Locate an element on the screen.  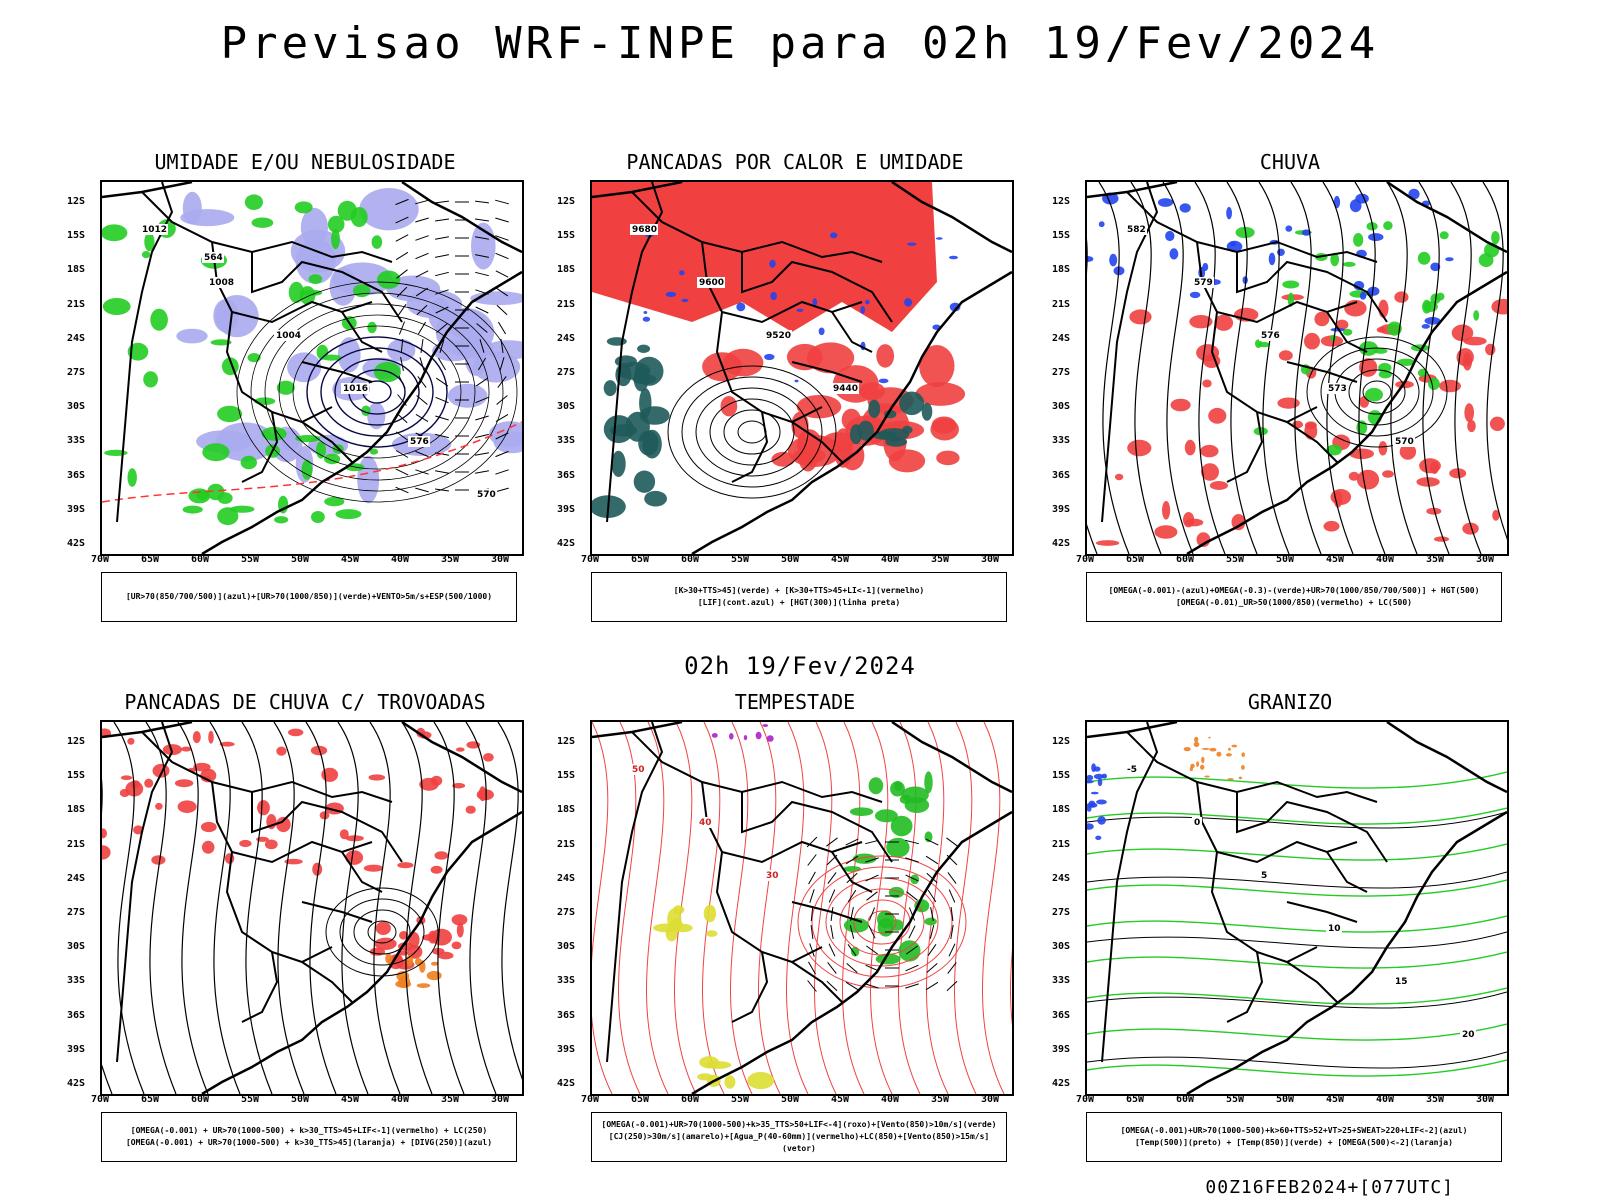
longitude-label: 45W is located at coordinates (350, 1099).